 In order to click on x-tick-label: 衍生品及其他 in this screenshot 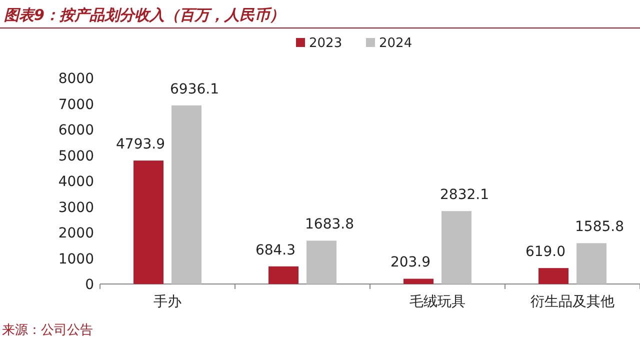, I will do `click(572, 302)`.